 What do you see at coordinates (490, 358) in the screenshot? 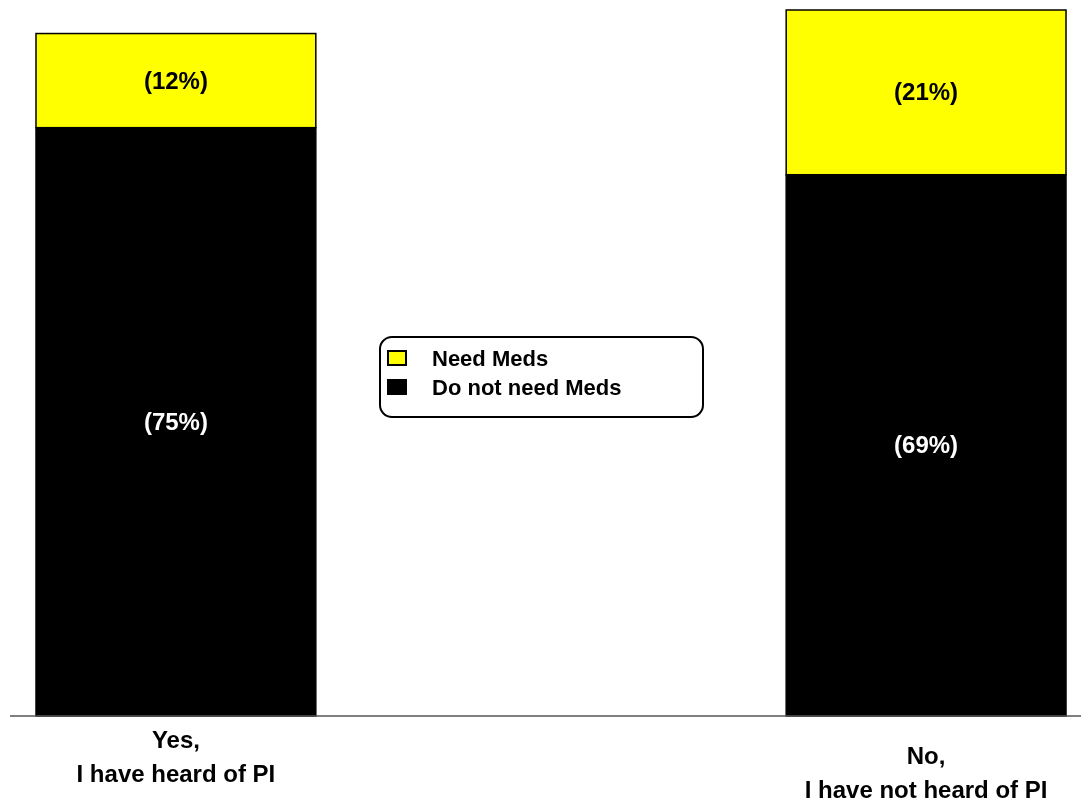
I see `legend-label: Need Meds` at bounding box center [490, 358].